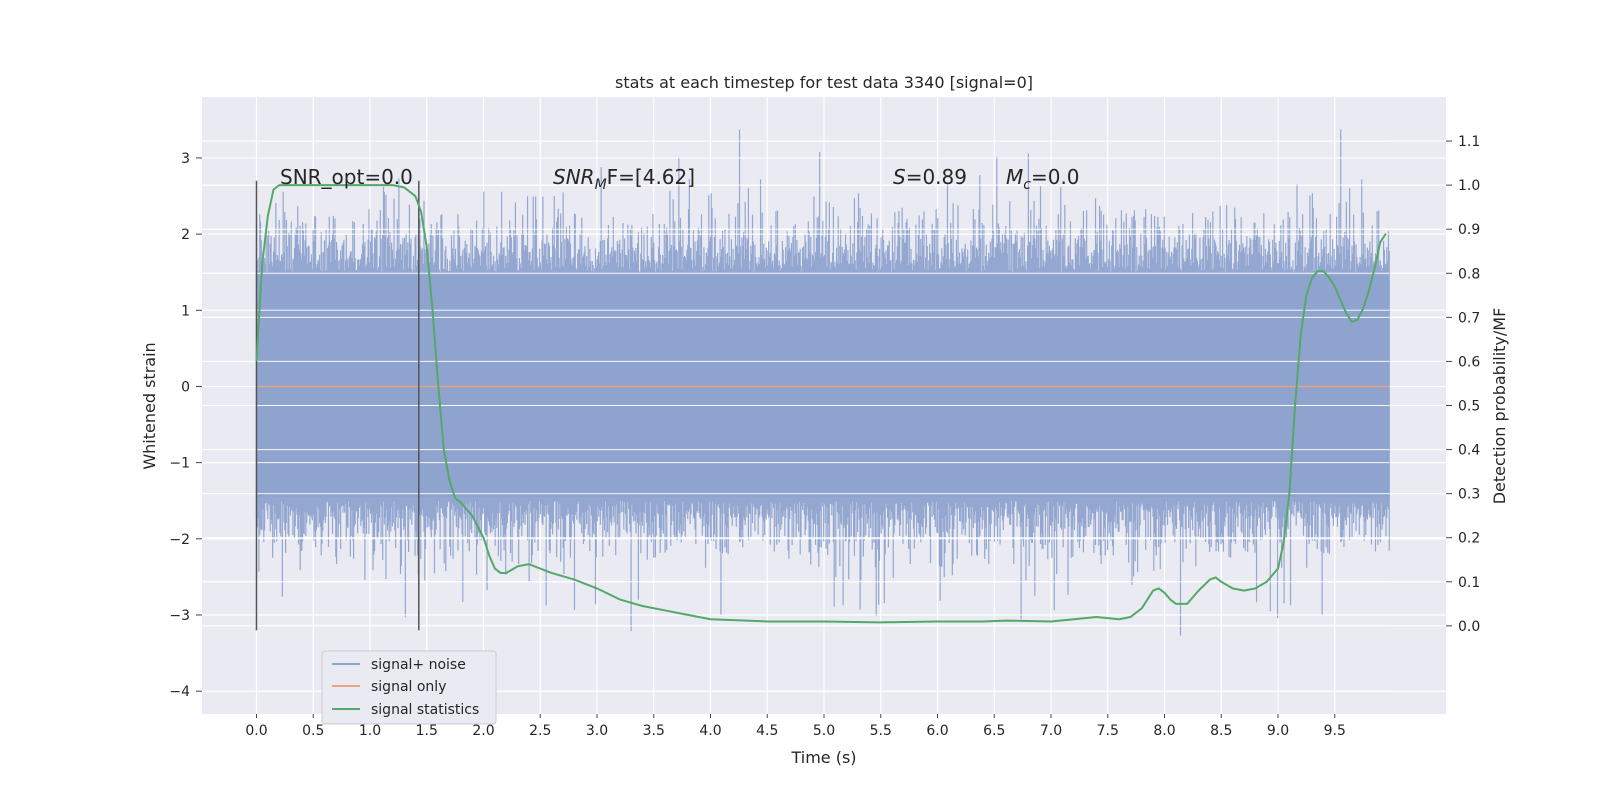  What do you see at coordinates (823, 757) in the screenshot?
I see `x-axis-label: Time (s)` at bounding box center [823, 757].